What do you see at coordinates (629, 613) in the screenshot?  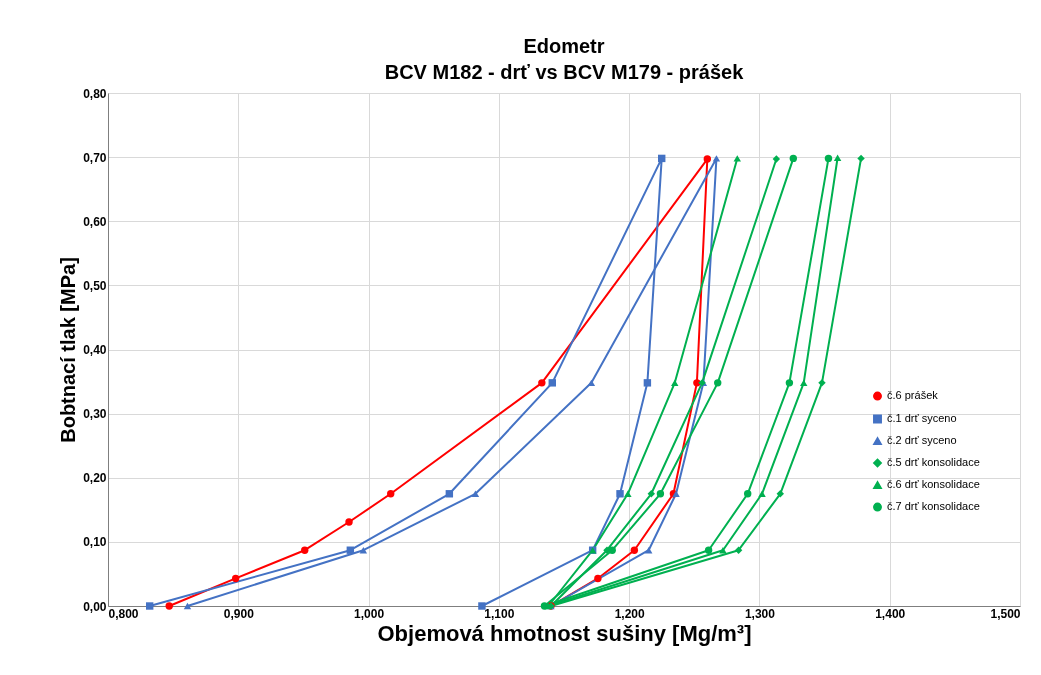 I see `x-tick-label: 1,200` at bounding box center [629, 613].